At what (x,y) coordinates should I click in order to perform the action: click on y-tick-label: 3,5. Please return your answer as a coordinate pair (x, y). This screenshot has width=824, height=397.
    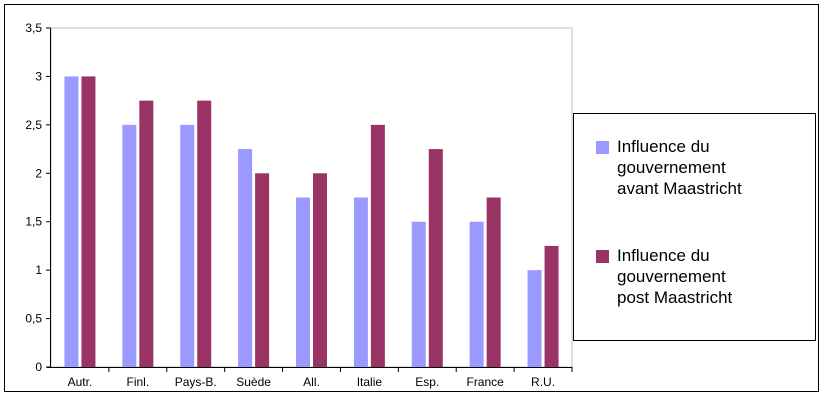
    Looking at the image, I should click on (33, 28).